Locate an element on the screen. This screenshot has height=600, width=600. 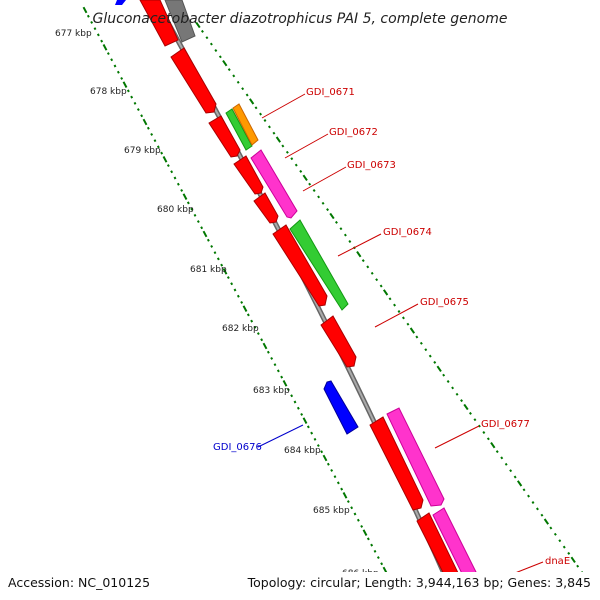
tick-label: 679 kbp is located at coordinates (142, 151).